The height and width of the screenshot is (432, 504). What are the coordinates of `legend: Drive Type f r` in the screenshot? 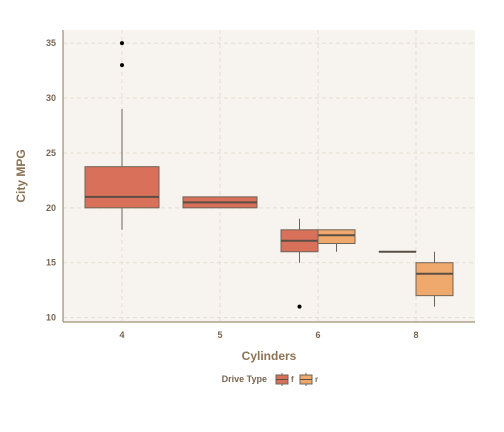 It's located at (270, 379).